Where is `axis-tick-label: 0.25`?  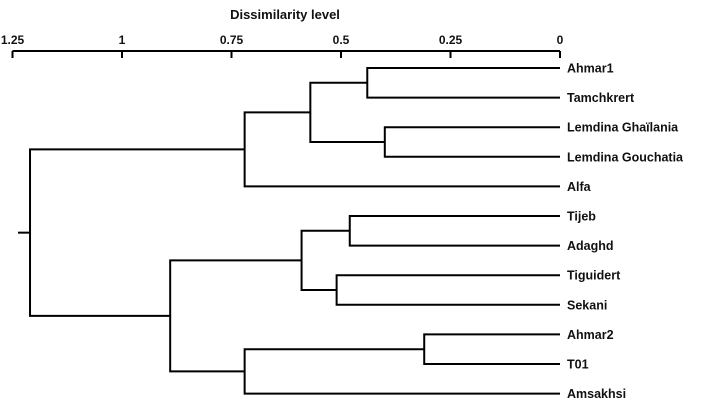 axis-tick-label: 0.25 is located at coordinates (451, 40).